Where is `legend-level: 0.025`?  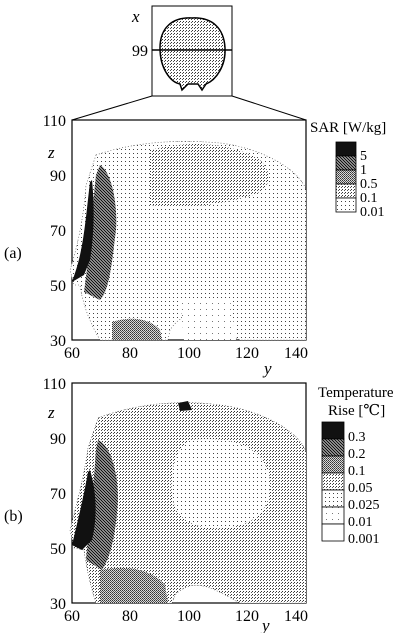
legend-level: 0.025 is located at coordinates (364, 505).